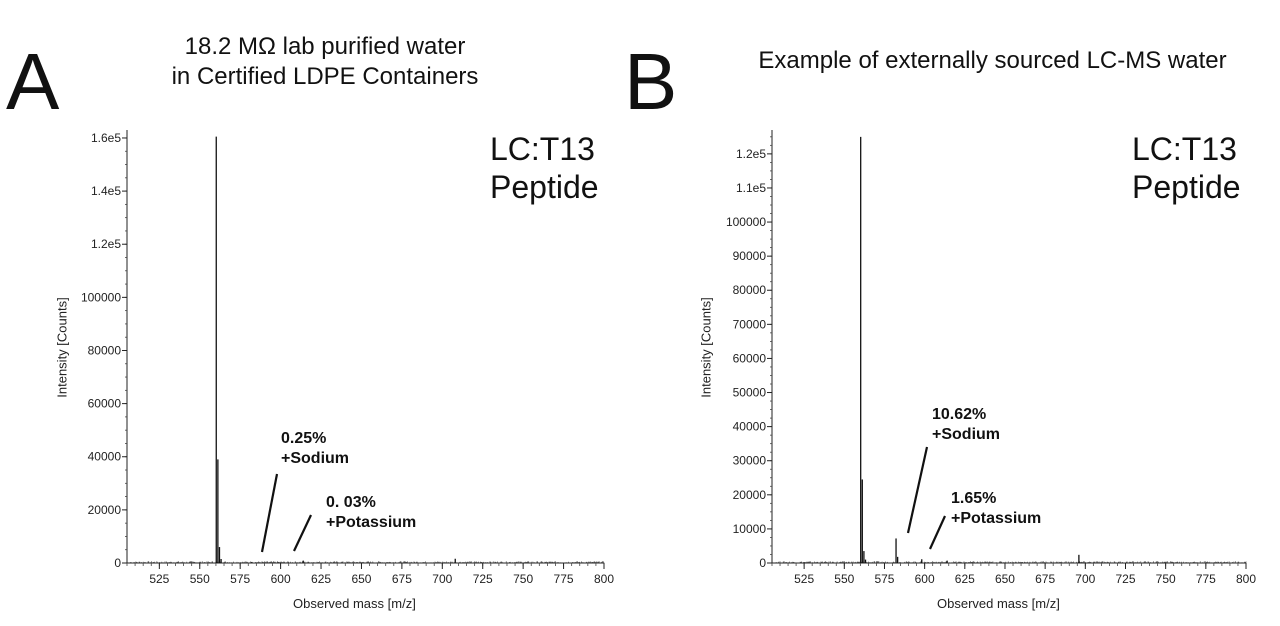 Image resolution: width=1280 pixels, height=626 pixels. I want to click on panel-a-y-tick-label: 0, so click(117, 563).